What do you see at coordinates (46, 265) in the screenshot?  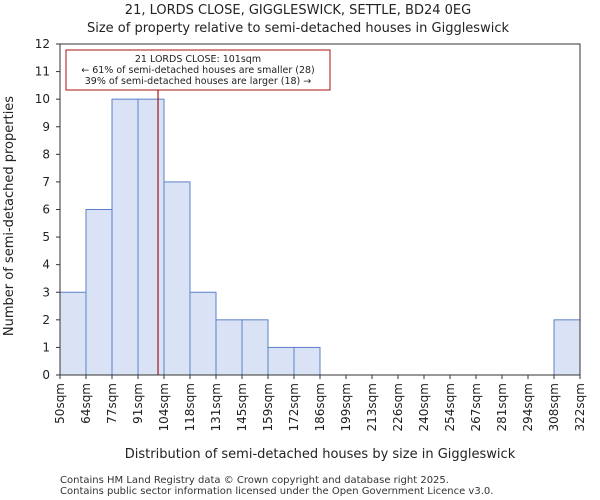 I see `y-tick-label: 4` at bounding box center [46, 265].